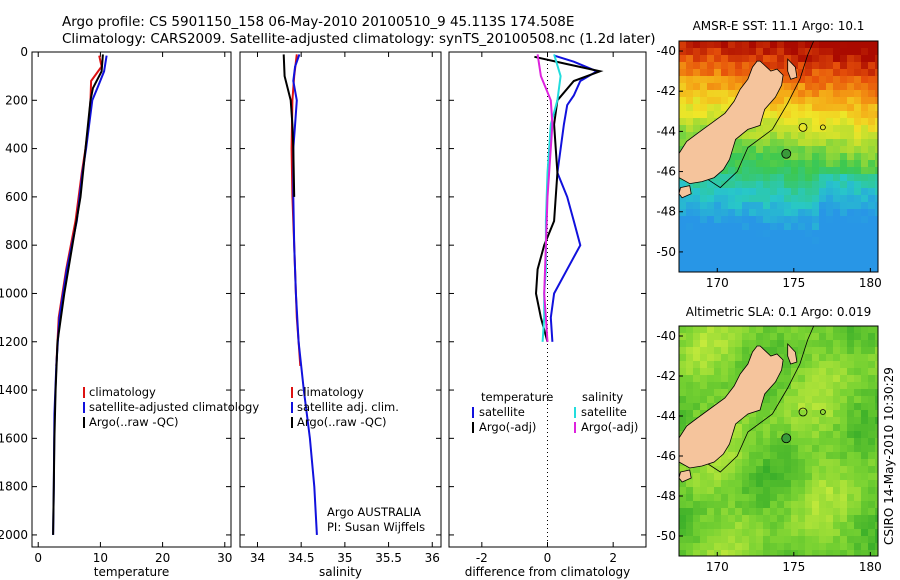 This screenshot has width=900, height=580. Describe the element at coordinates (666, 456) in the screenshot. I see `y-tick-label: -46` at that location.